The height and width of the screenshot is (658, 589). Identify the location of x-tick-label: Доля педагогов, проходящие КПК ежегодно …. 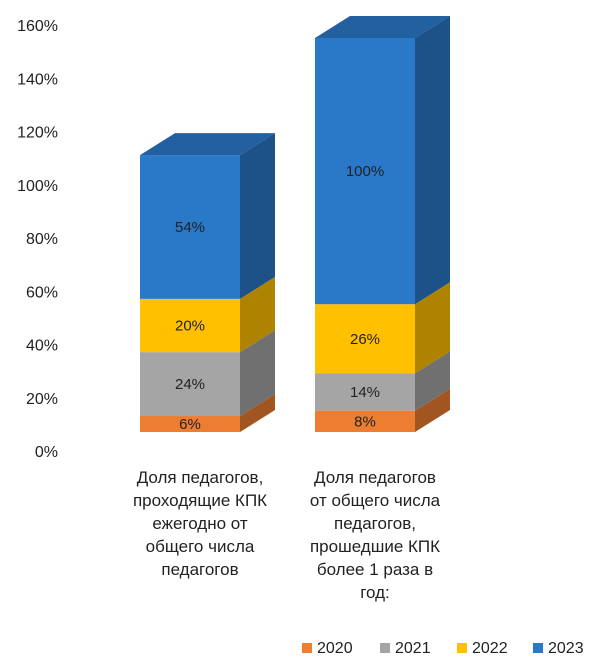
(200, 523).